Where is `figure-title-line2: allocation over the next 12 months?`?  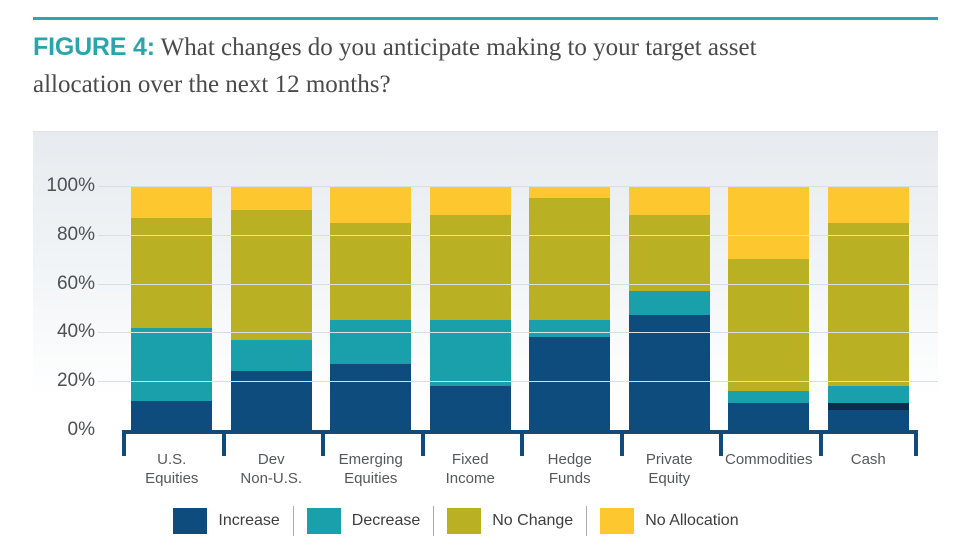
figure-title-line2: allocation over the next 12 months? is located at coordinates (212, 84).